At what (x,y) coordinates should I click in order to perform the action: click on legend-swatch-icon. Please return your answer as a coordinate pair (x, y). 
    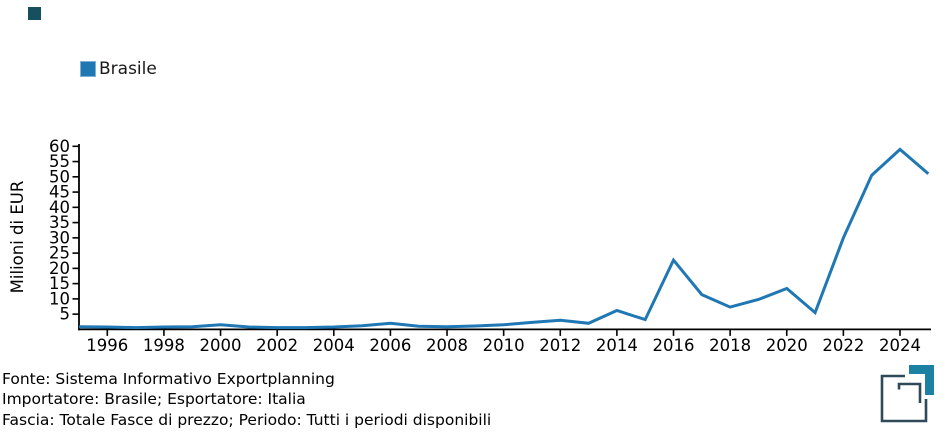
    Looking at the image, I should click on (88, 69).